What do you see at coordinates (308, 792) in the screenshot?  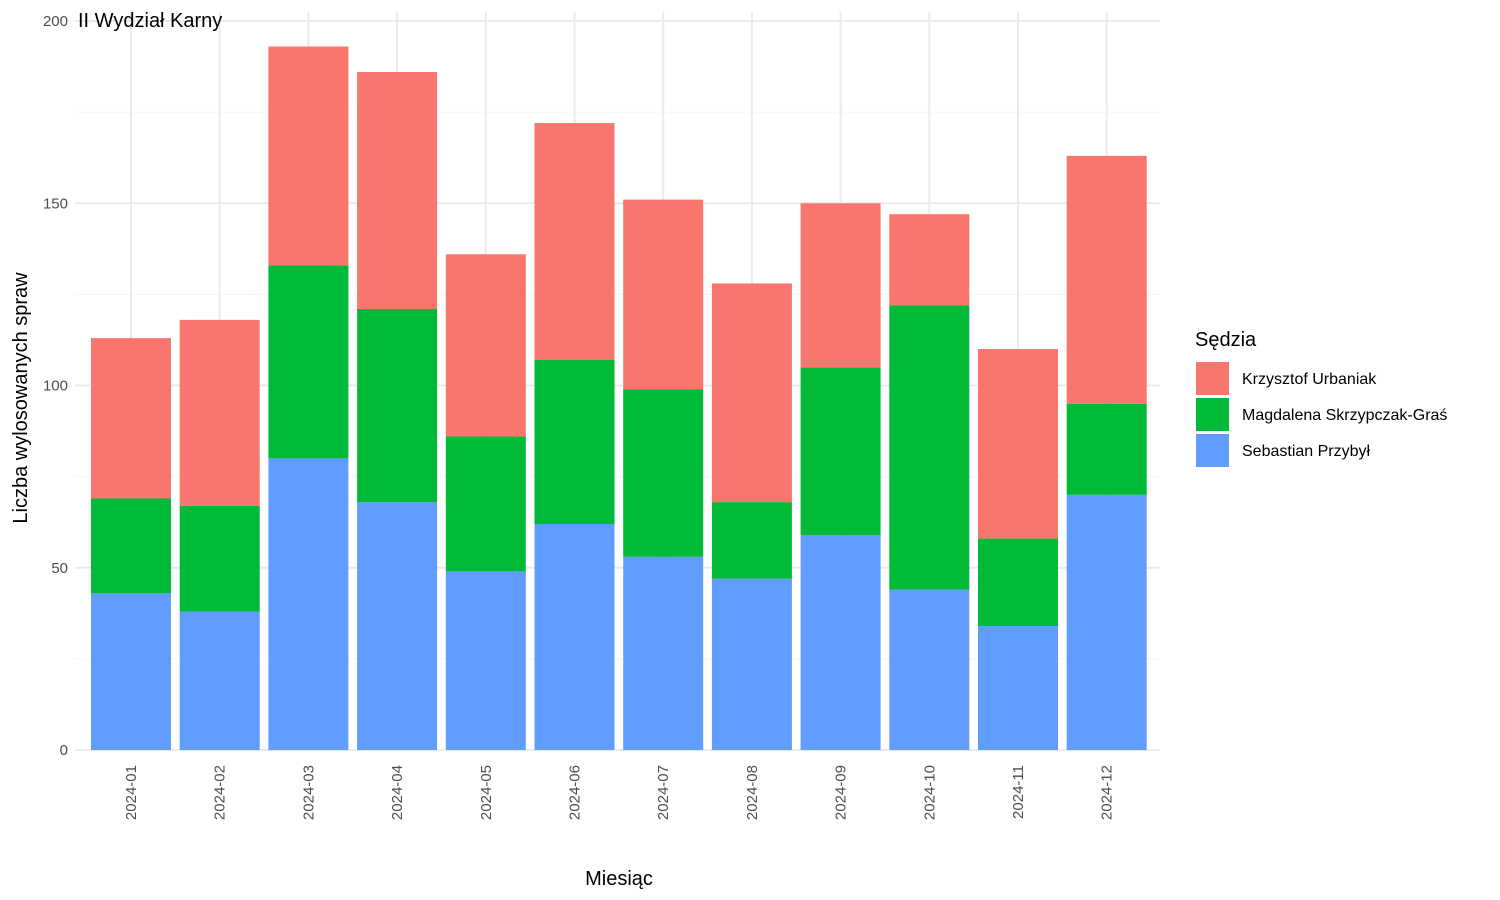 I see `x-tick-label: 2024-03` at bounding box center [308, 792].